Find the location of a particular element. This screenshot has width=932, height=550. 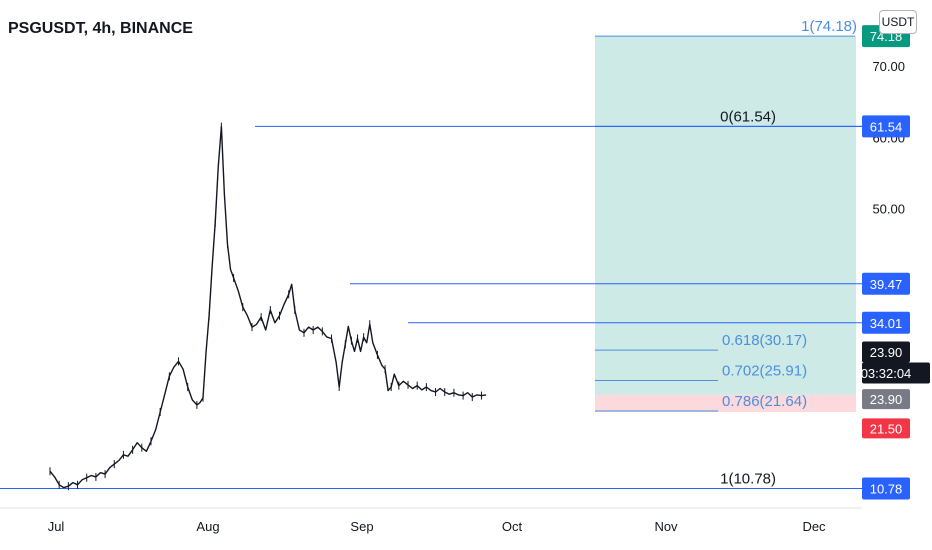

currency-button: USDT is located at coordinates (898, 22).